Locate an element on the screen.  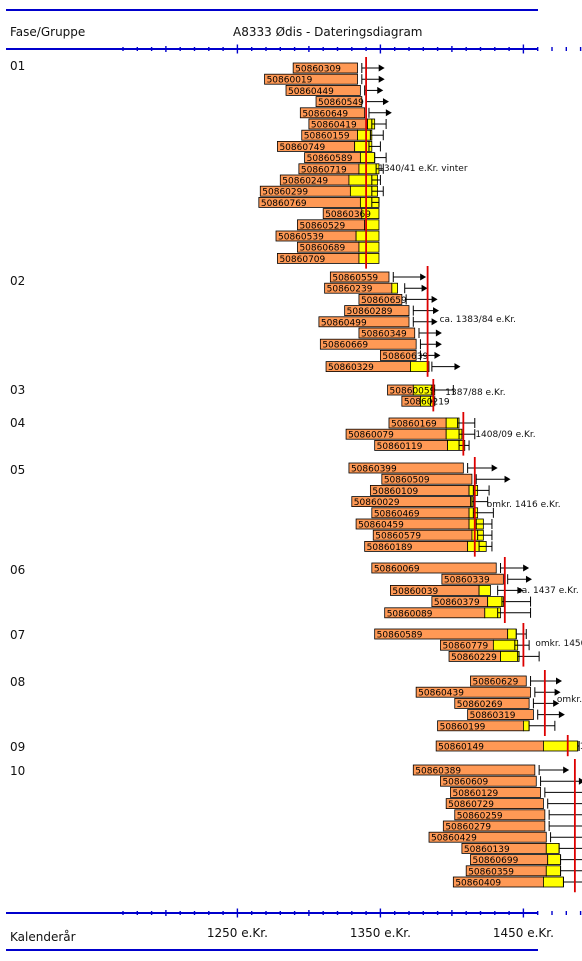
sample-bar: 50860089 is located at coordinates (458, 613).